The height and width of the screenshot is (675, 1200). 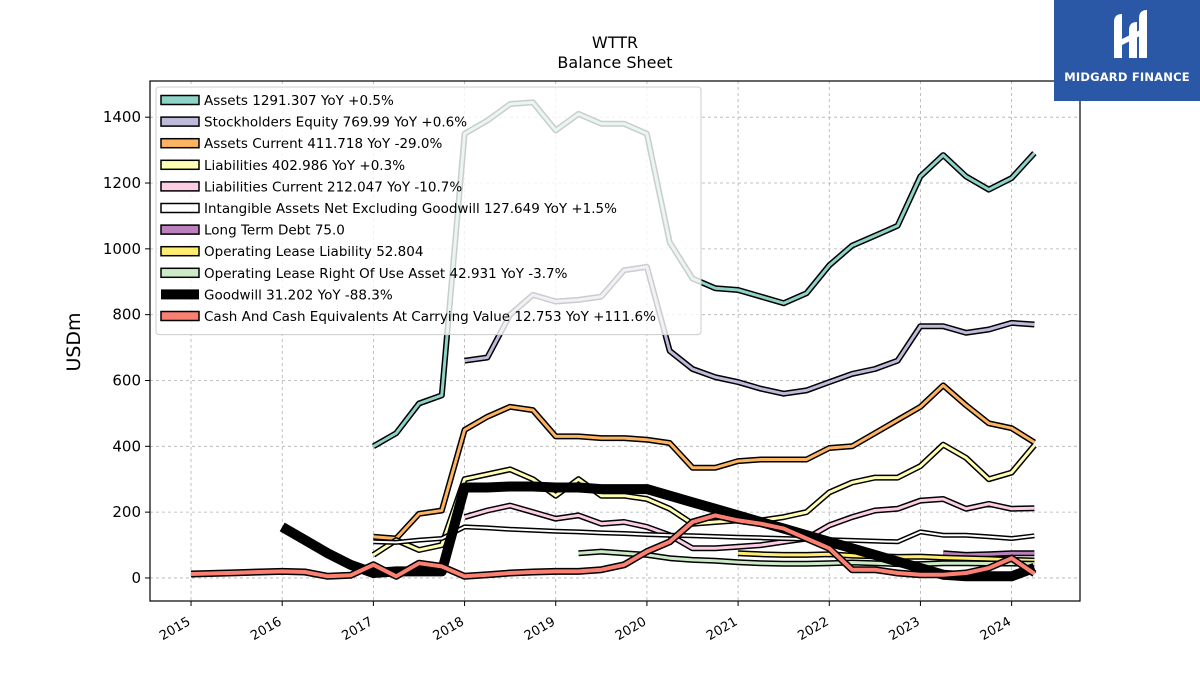 What do you see at coordinates (122, 183) in the screenshot?
I see `y-tick-label: 1200` at bounding box center [122, 183].